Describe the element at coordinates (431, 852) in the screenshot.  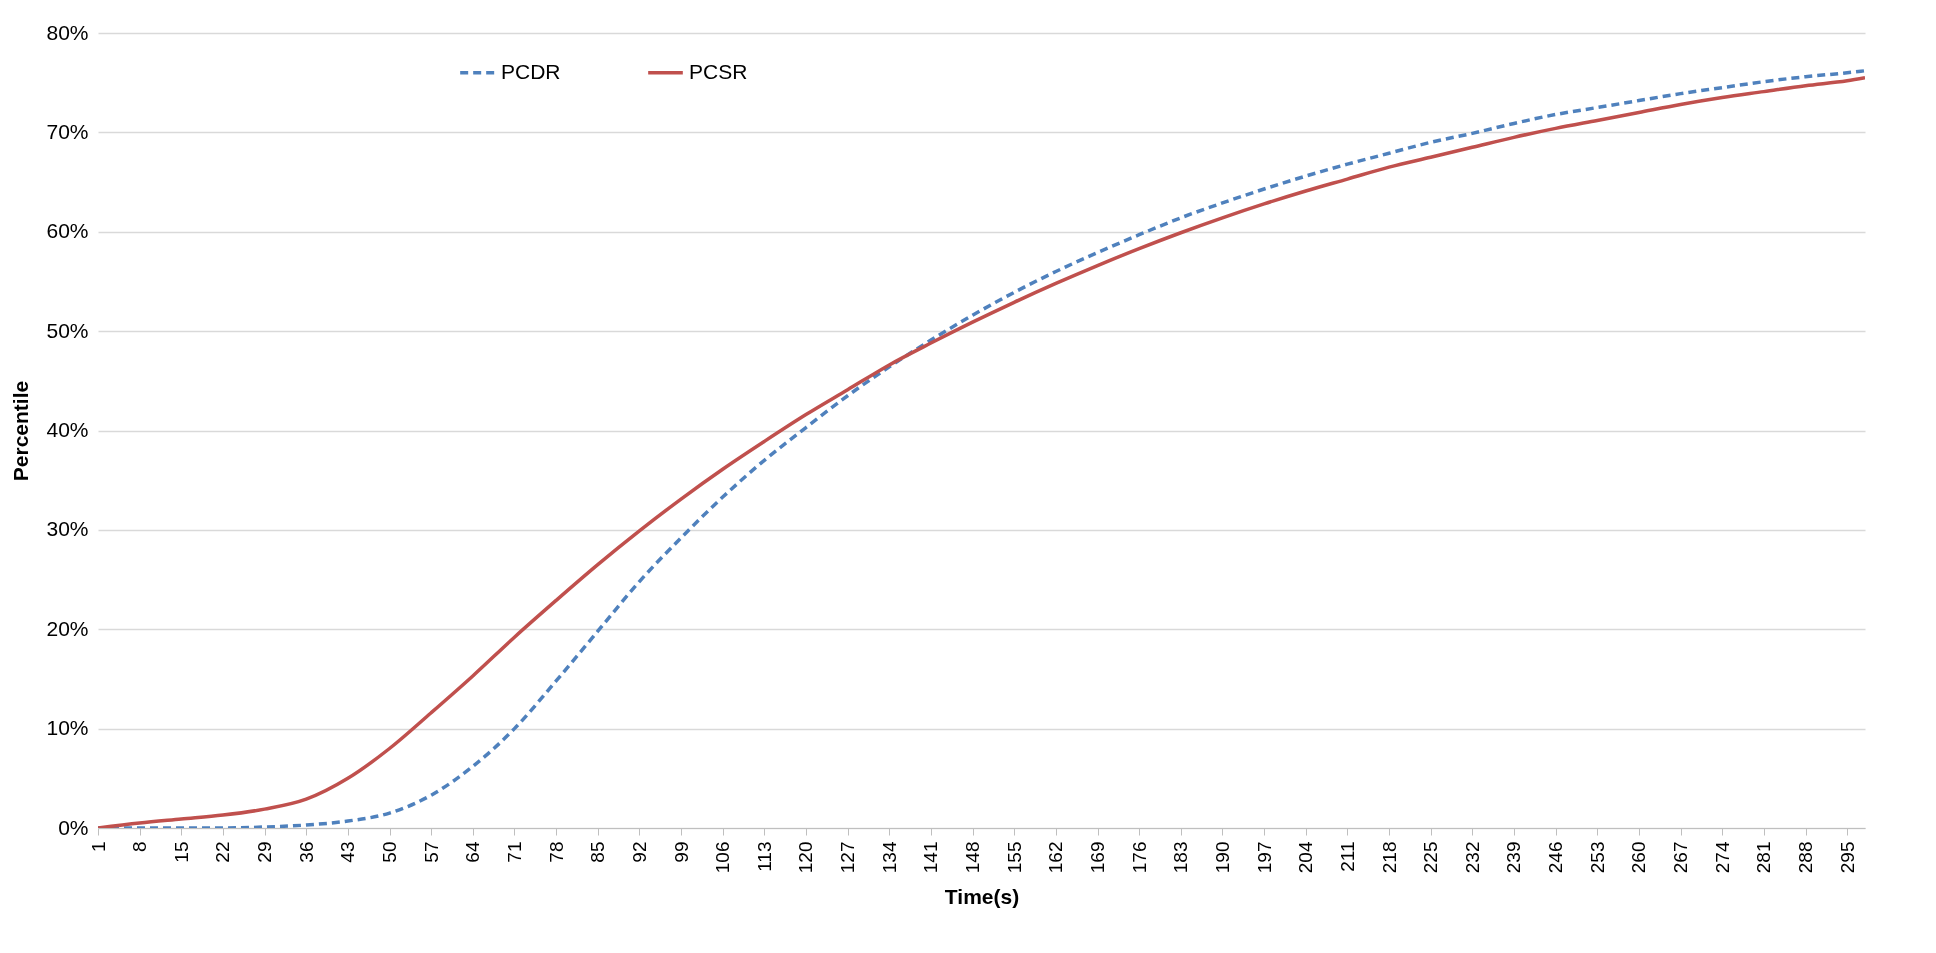
I see `x-tick-label: 57` at that location.